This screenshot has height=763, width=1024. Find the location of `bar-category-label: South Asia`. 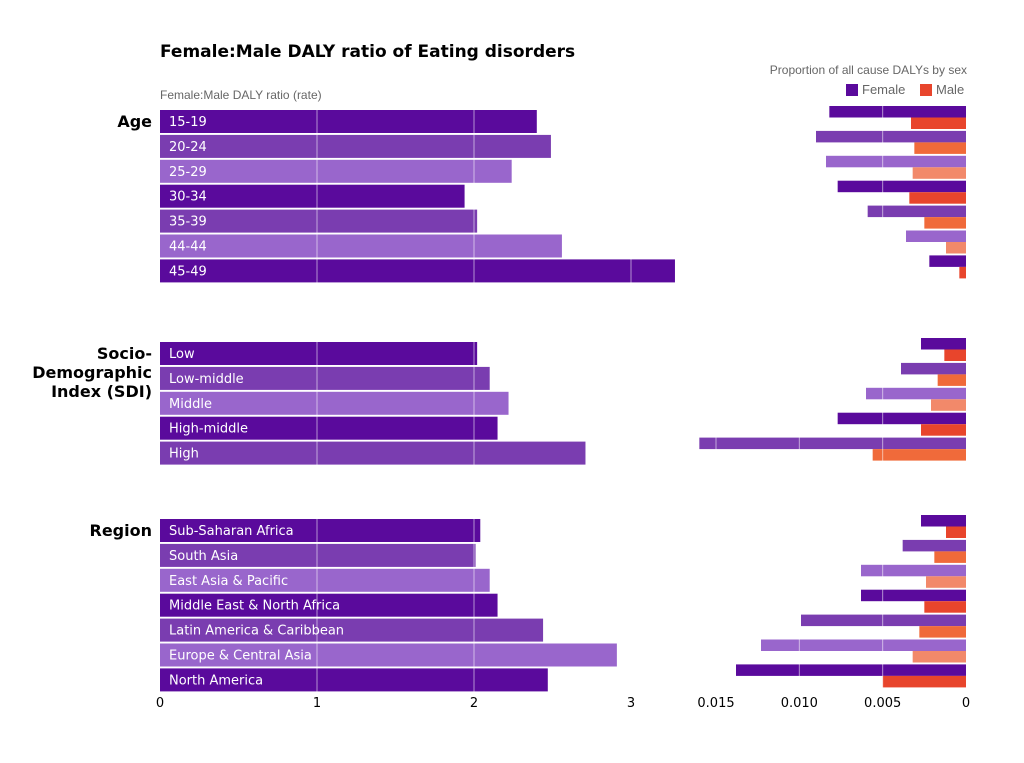

bar-category-label: South Asia is located at coordinates (203, 556).